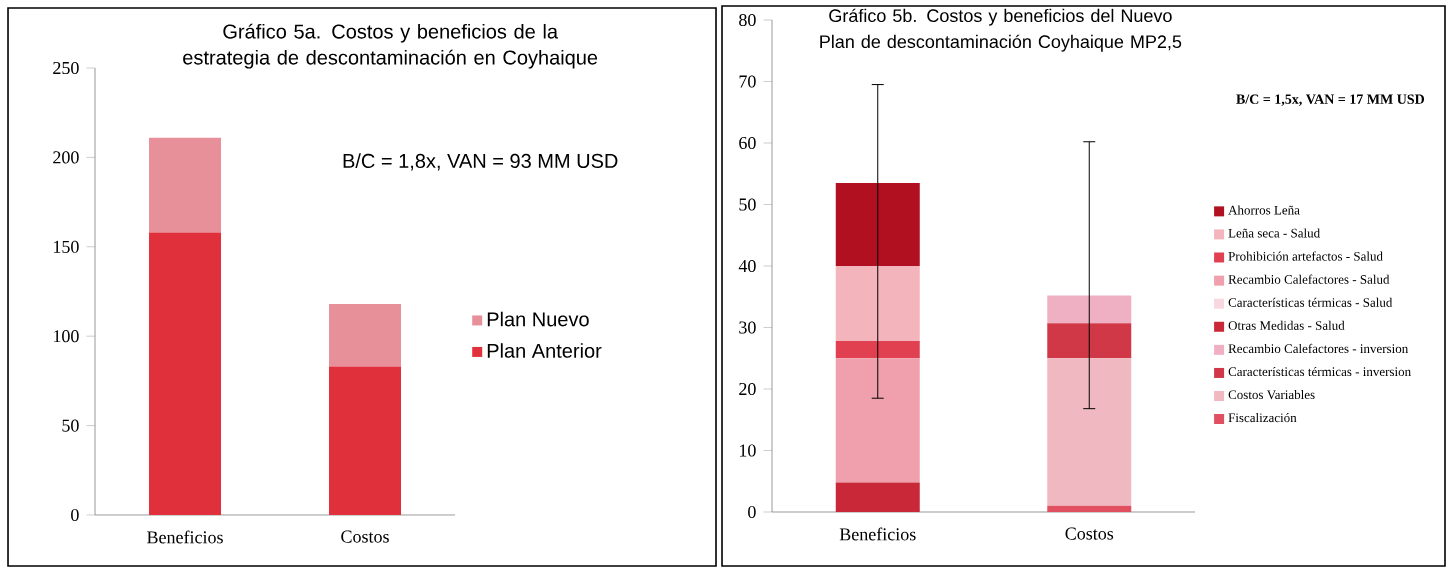  I want to click on y-tick-label: 250, so click(66, 68).